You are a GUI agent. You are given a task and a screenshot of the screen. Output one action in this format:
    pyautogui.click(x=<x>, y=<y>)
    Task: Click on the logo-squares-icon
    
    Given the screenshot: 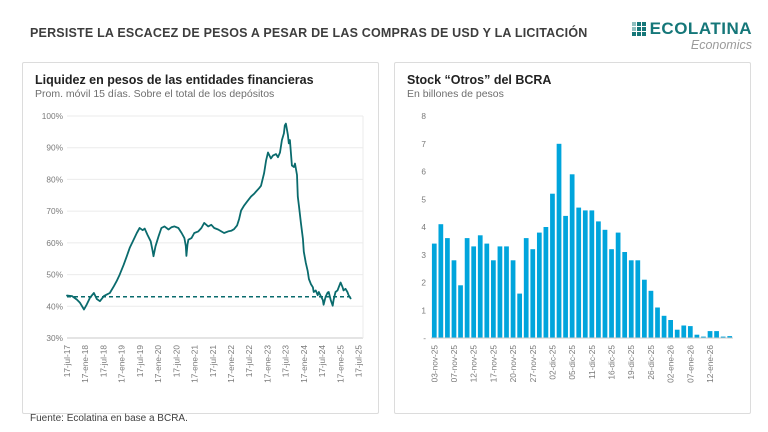 What is the action you would take?
    pyautogui.click(x=638, y=28)
    